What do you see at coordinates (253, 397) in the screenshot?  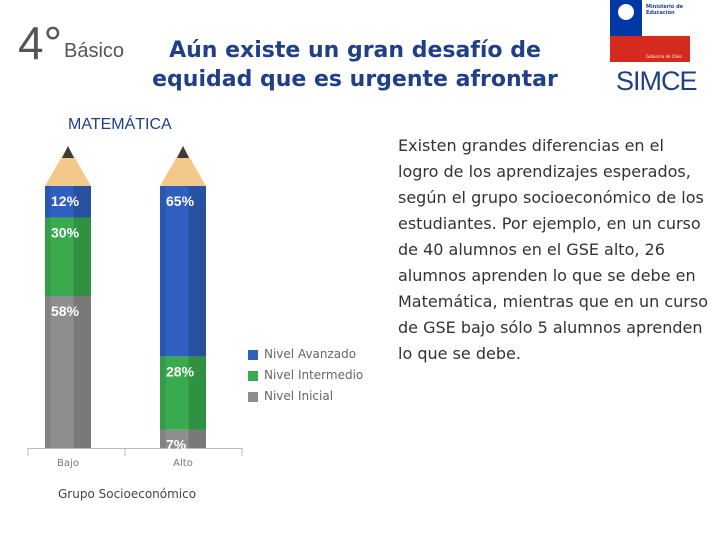 I see `legend-swatch-inicial` at bounding box center [253, 397].